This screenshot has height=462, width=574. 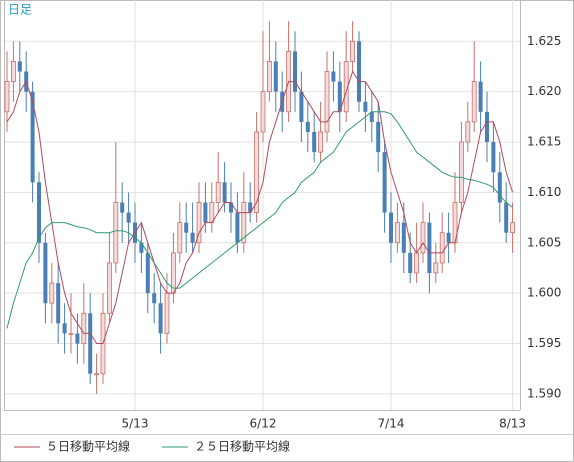 I want to click on y-tick-label: 1.595, so click(x=544, y=343).